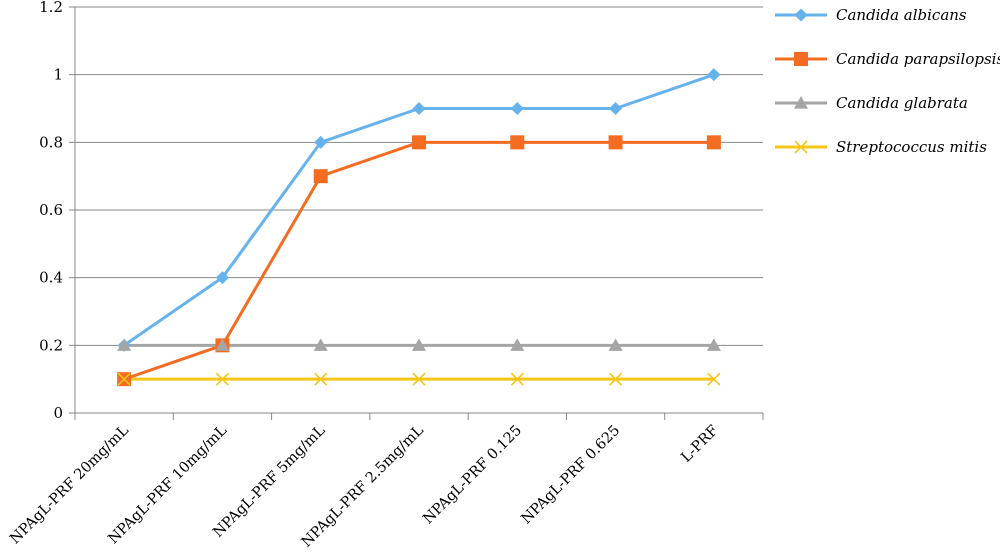  I want to click on x-category-label: NPAgL-PRF 5mg/mL, so click(269, 481).